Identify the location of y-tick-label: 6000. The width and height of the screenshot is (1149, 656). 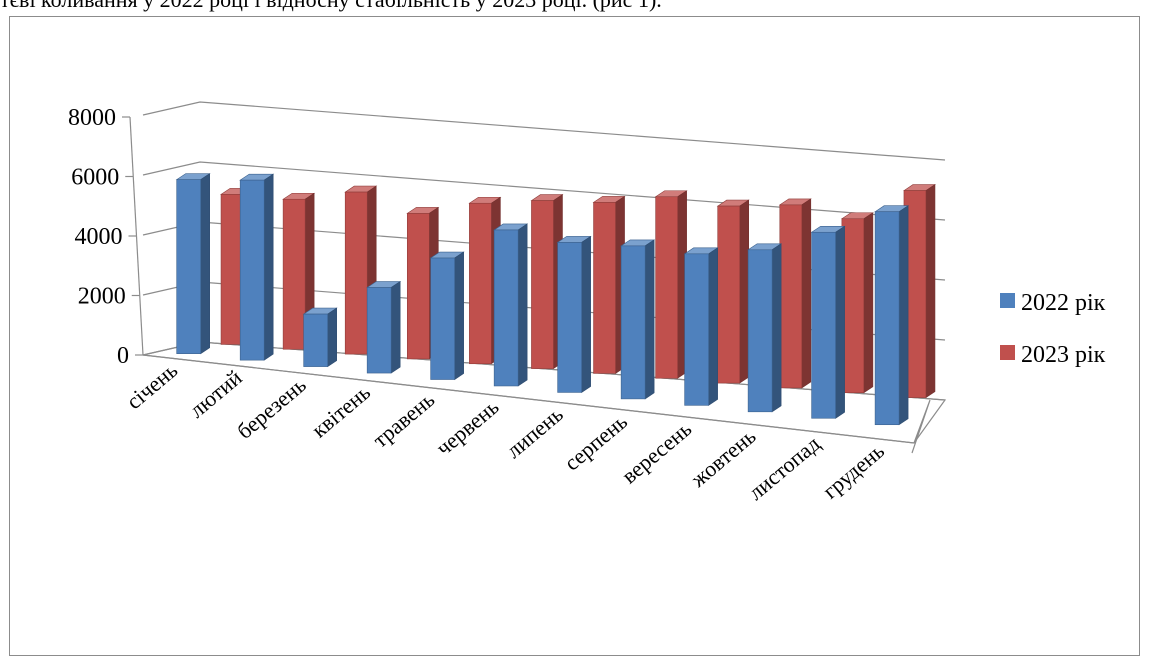
(95, 178).